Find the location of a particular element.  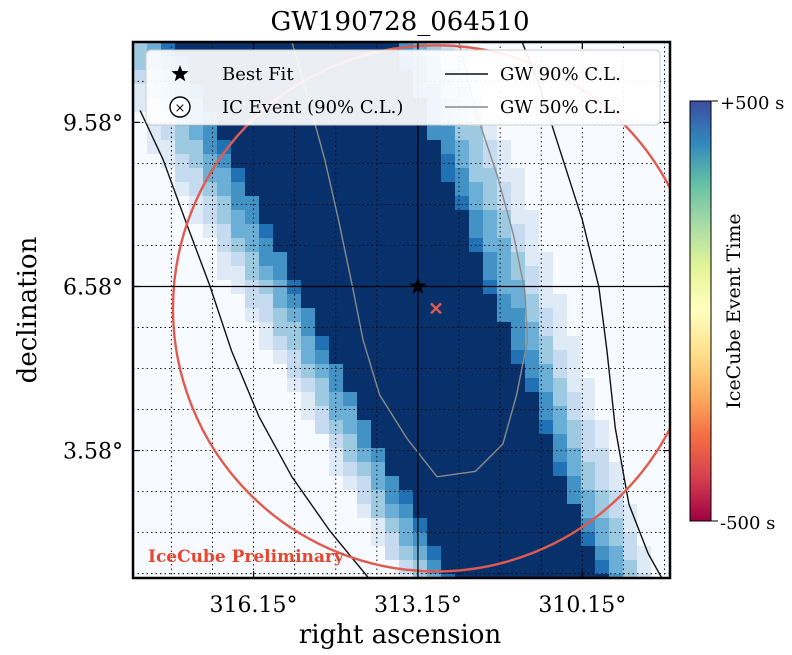

legend-circle-x-icon is located at coordinates (180, 107).